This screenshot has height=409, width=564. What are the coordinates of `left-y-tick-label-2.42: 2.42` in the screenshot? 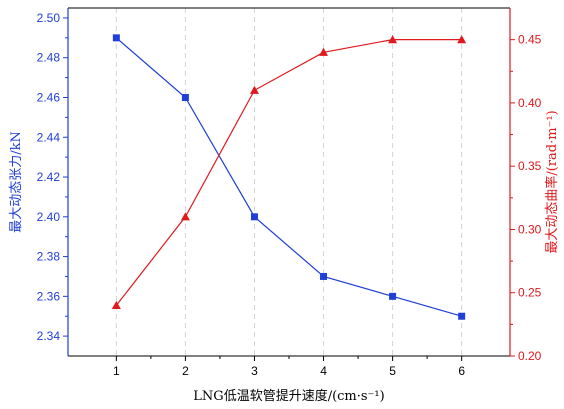 It's located at (49, 177).